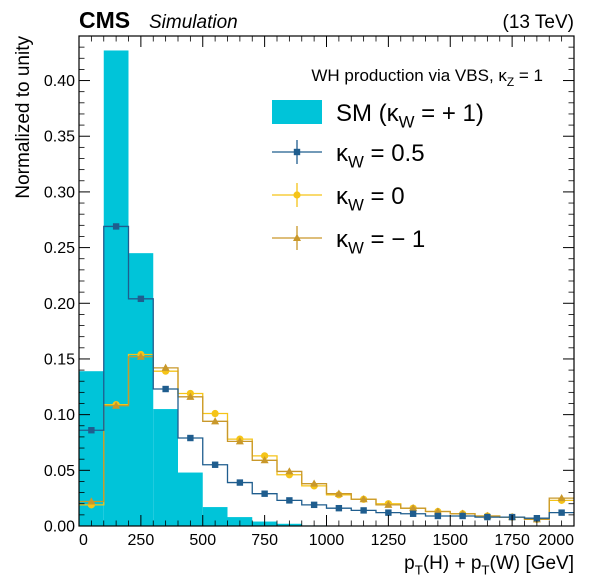 Image resolution: width=593 pixels, height=575 pixels. I want to click on y-tick-label: 0.00, so click(59, 527).